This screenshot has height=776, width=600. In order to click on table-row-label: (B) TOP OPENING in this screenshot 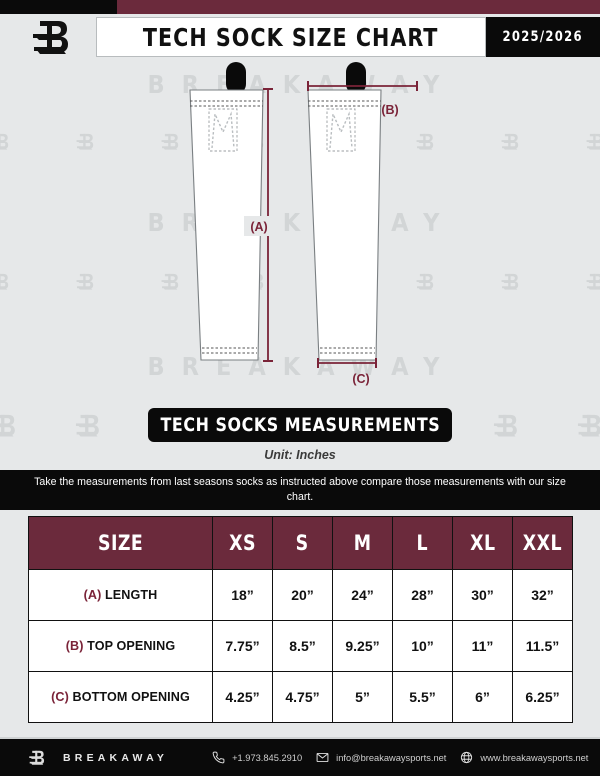, I will do `click(120, 646)`.